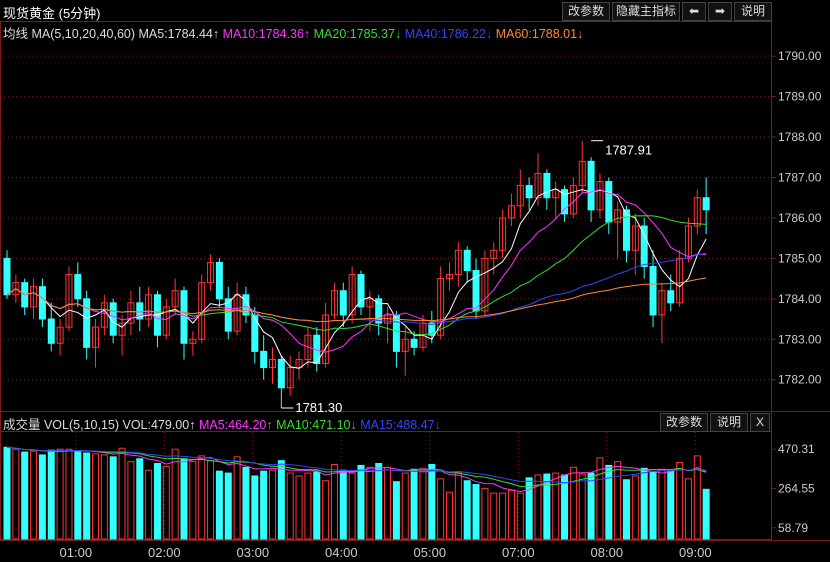  Describe the element at coordinates (586, 11) in the screenshot. I see `params-button: 改参数` at that location.